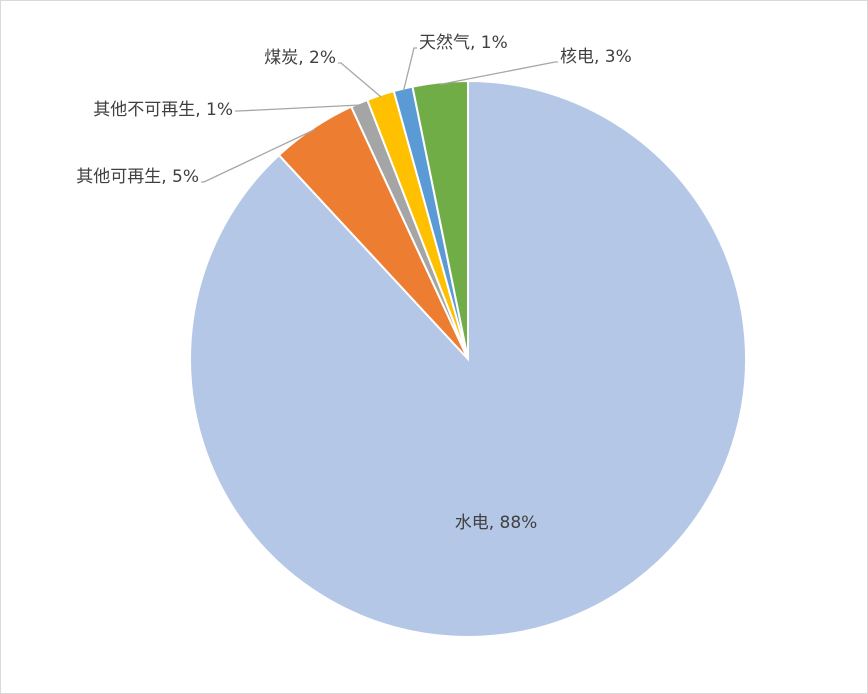 This screenshot has width=868, height=694. Describe the element at coordinates (137, 177) in the screenshot. I see `data-label-1: 其他可再生, 5%` at that location.